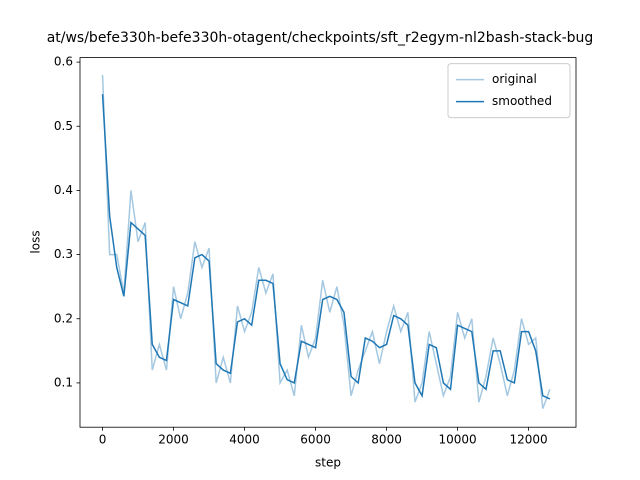  I want to click on y-tick-label: 0.4, so click(63, 190).